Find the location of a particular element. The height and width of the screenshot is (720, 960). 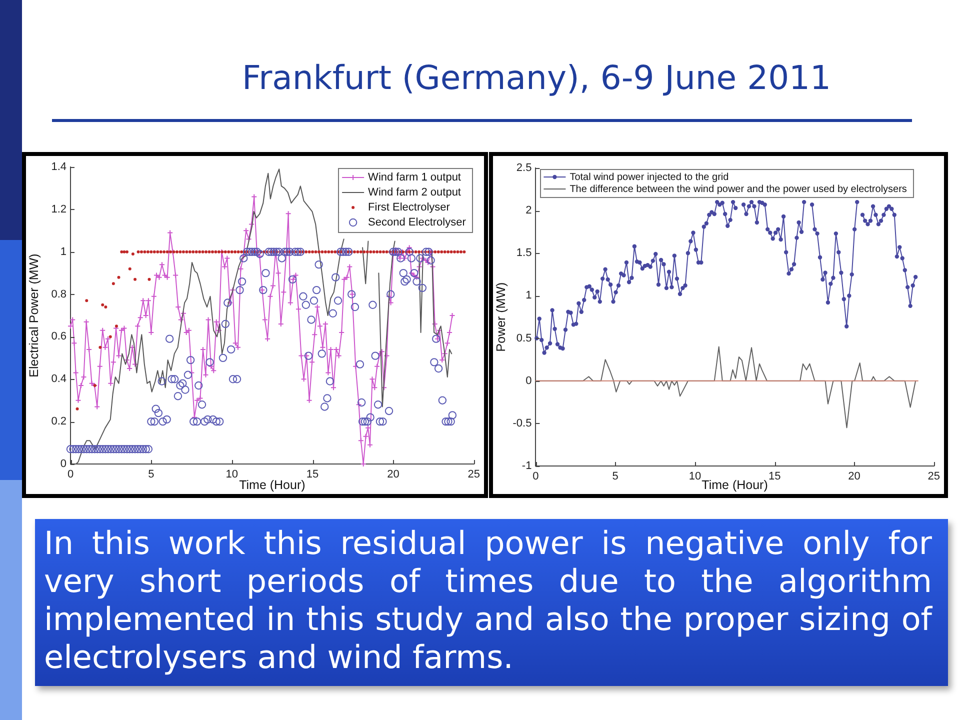

text: Frankfurt (Germany), 6-9 June 2011 is located at coordinates (537, 78).